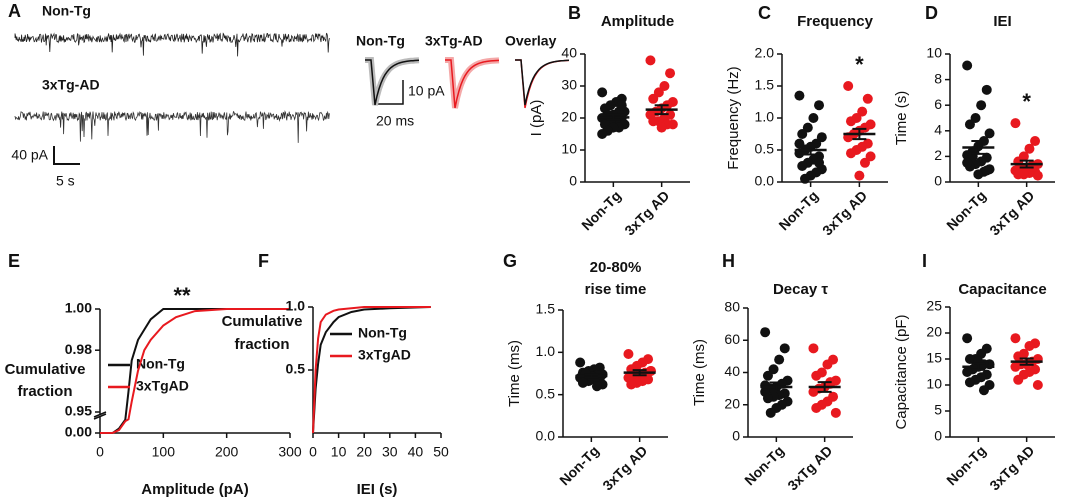 The image size is (1072, 504). I want to click on x-tick-label: 40, so click(416, 452).